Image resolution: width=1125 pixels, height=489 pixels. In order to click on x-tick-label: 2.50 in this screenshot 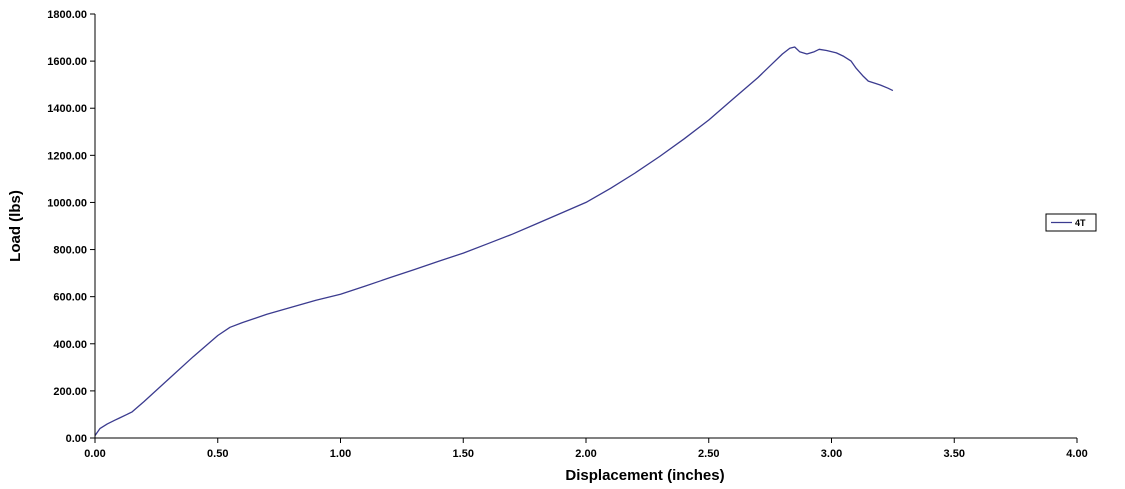, I will do `click(708, 454)`.